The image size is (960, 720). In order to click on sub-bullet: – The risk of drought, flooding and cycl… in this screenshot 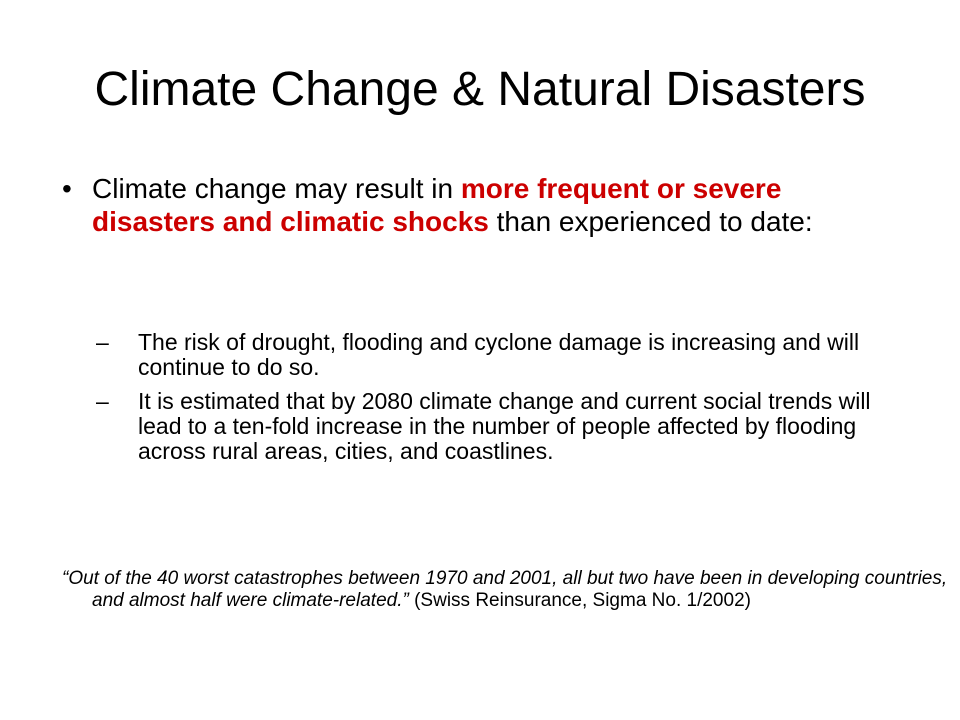, I will do `click(506, 355)`.